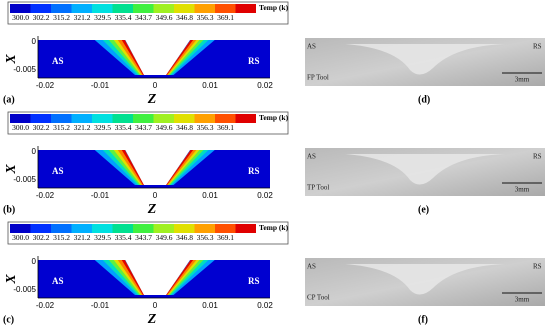 This screenshot has height=325, width=550. What do you see at coordinates (45, 85) in the screenshot?
I see `x-tick-label: -0.02` at bounding box center [45, 85].